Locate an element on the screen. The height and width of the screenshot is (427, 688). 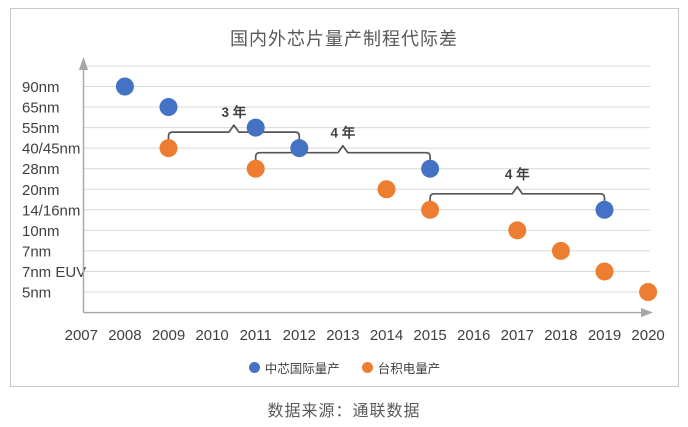
x-tick-label: 2017 is located at coordinates (517, 335).